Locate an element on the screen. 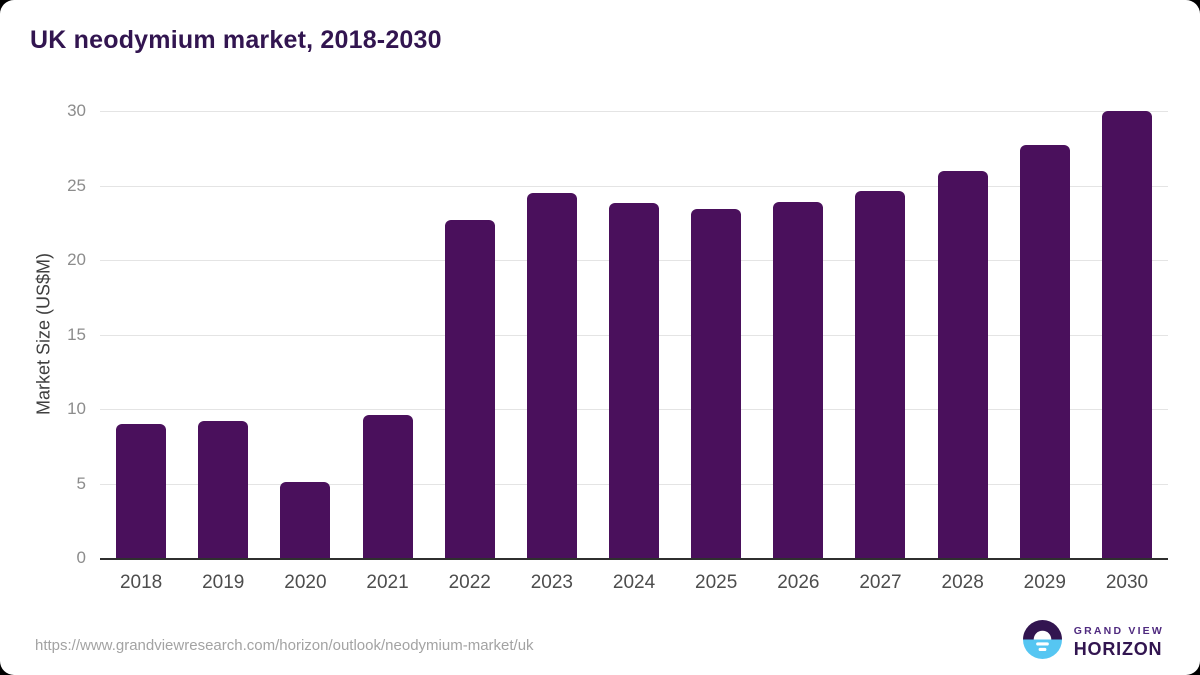  y-tick-label-20: 20 is located at coordinates (76, 260).